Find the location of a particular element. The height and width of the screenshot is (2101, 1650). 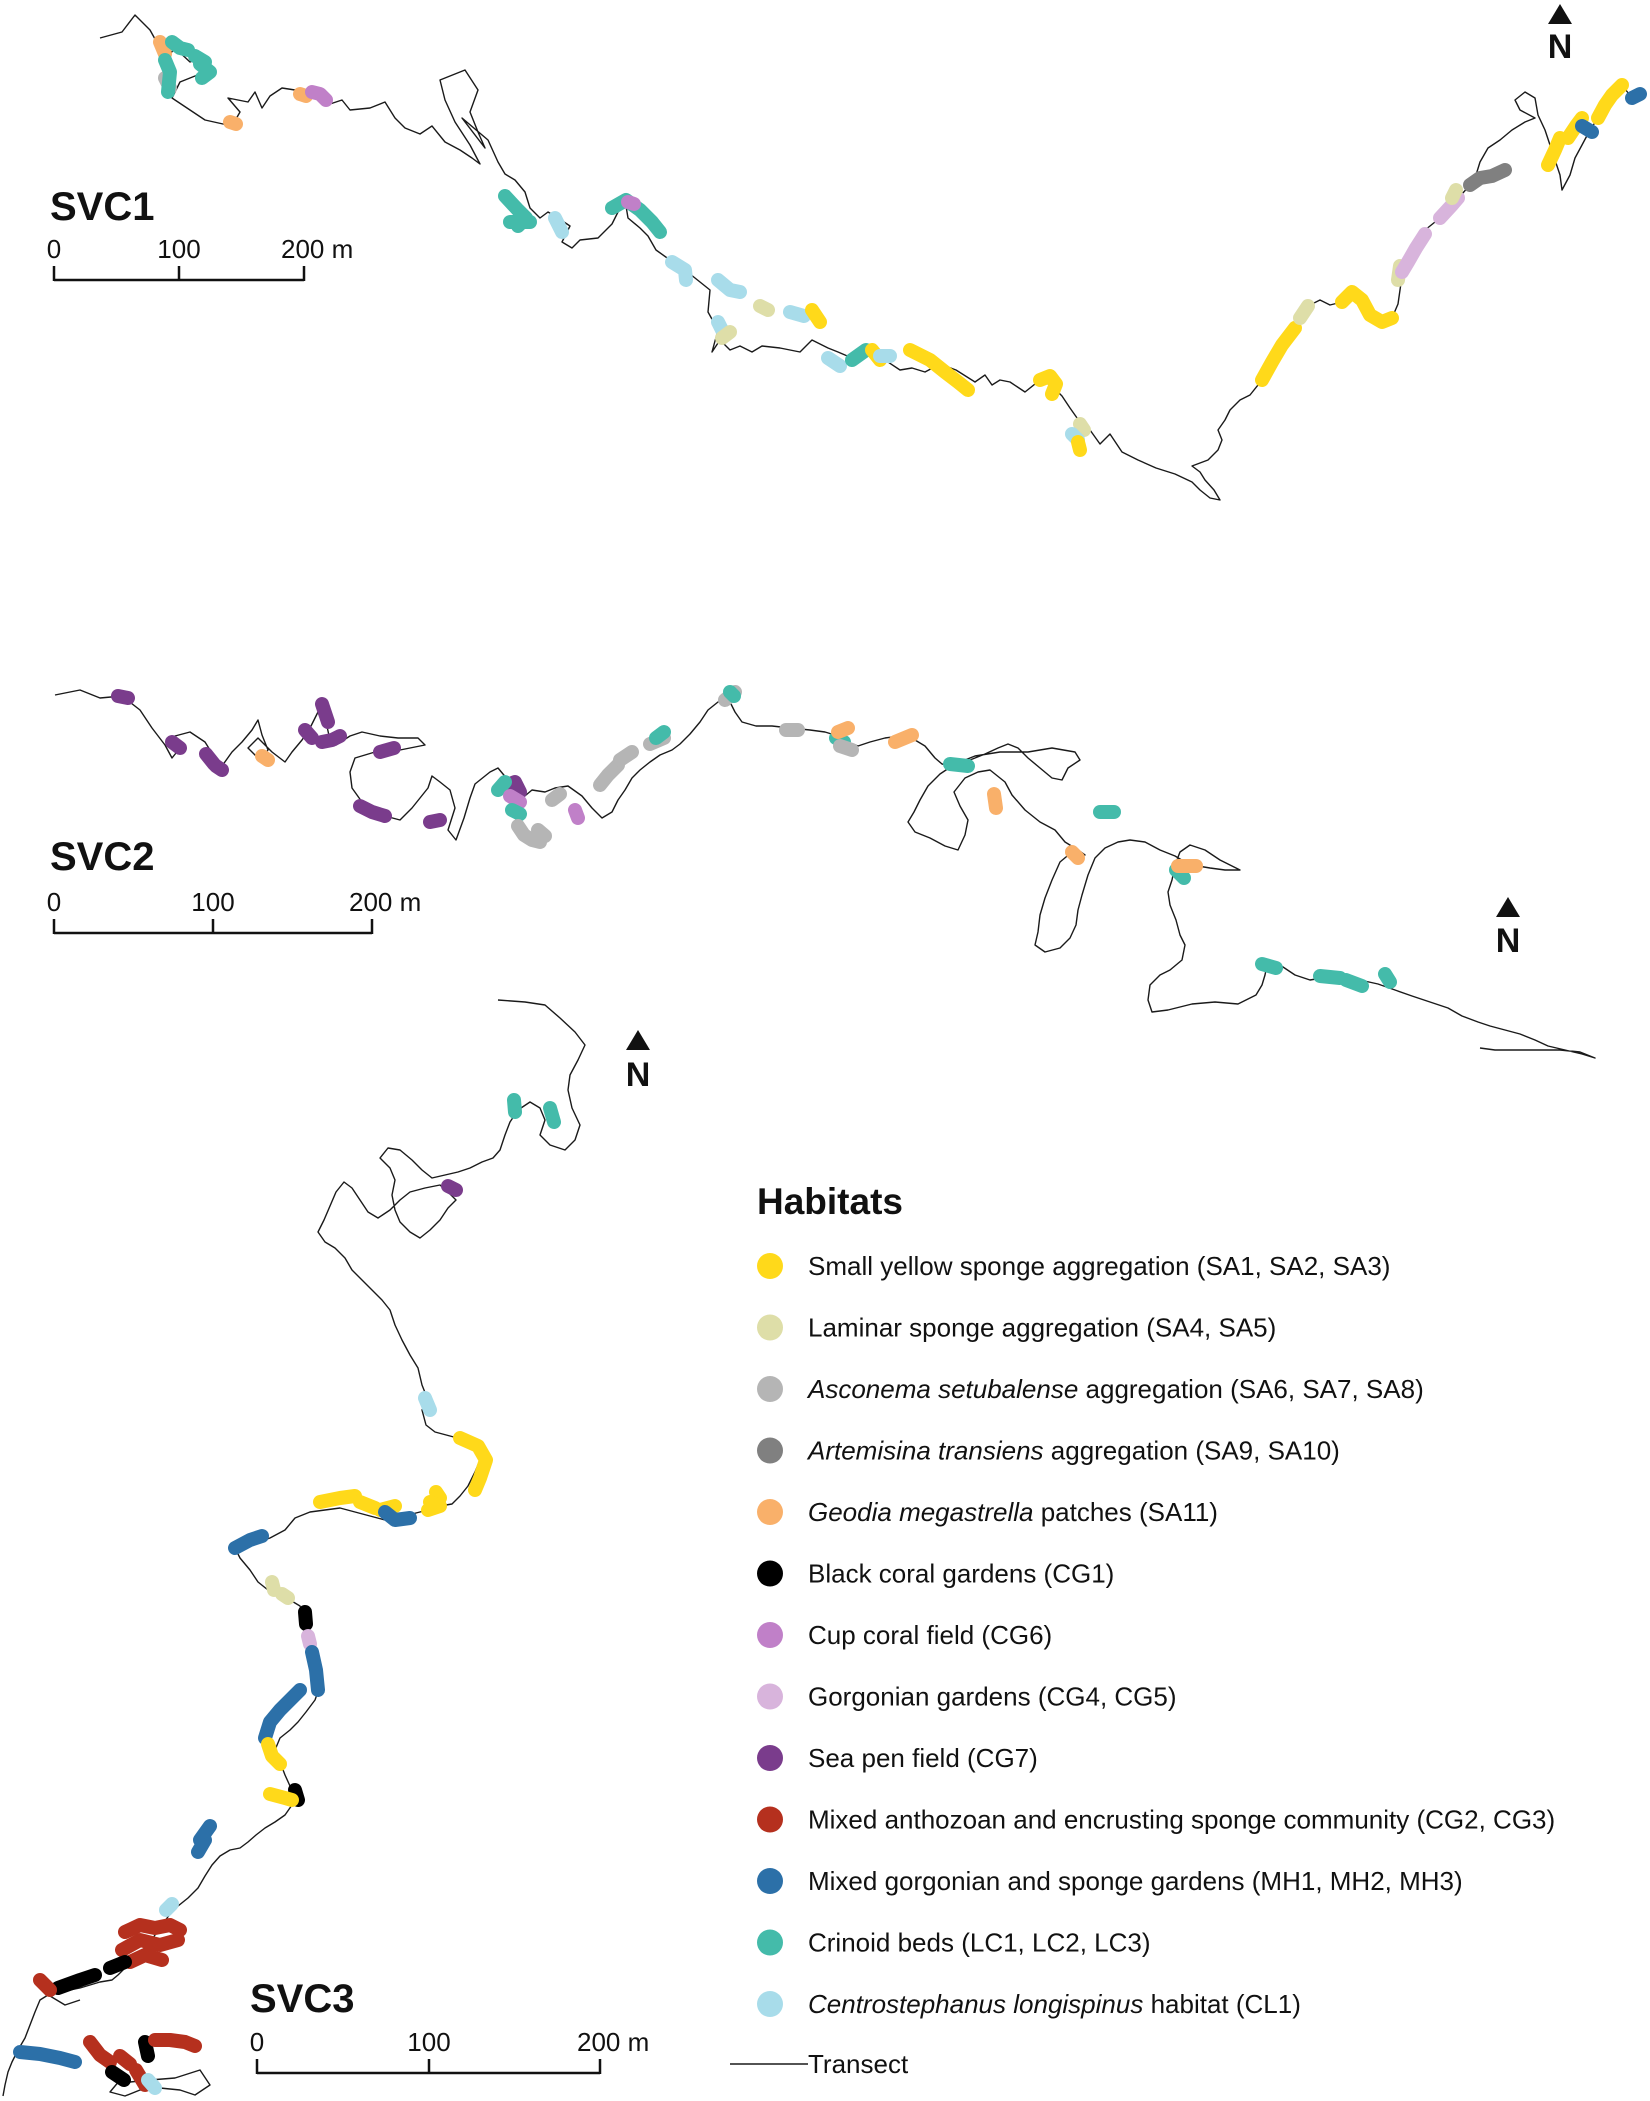

svc3-map-label: SVC3 is located at coordinates (302, 1999).